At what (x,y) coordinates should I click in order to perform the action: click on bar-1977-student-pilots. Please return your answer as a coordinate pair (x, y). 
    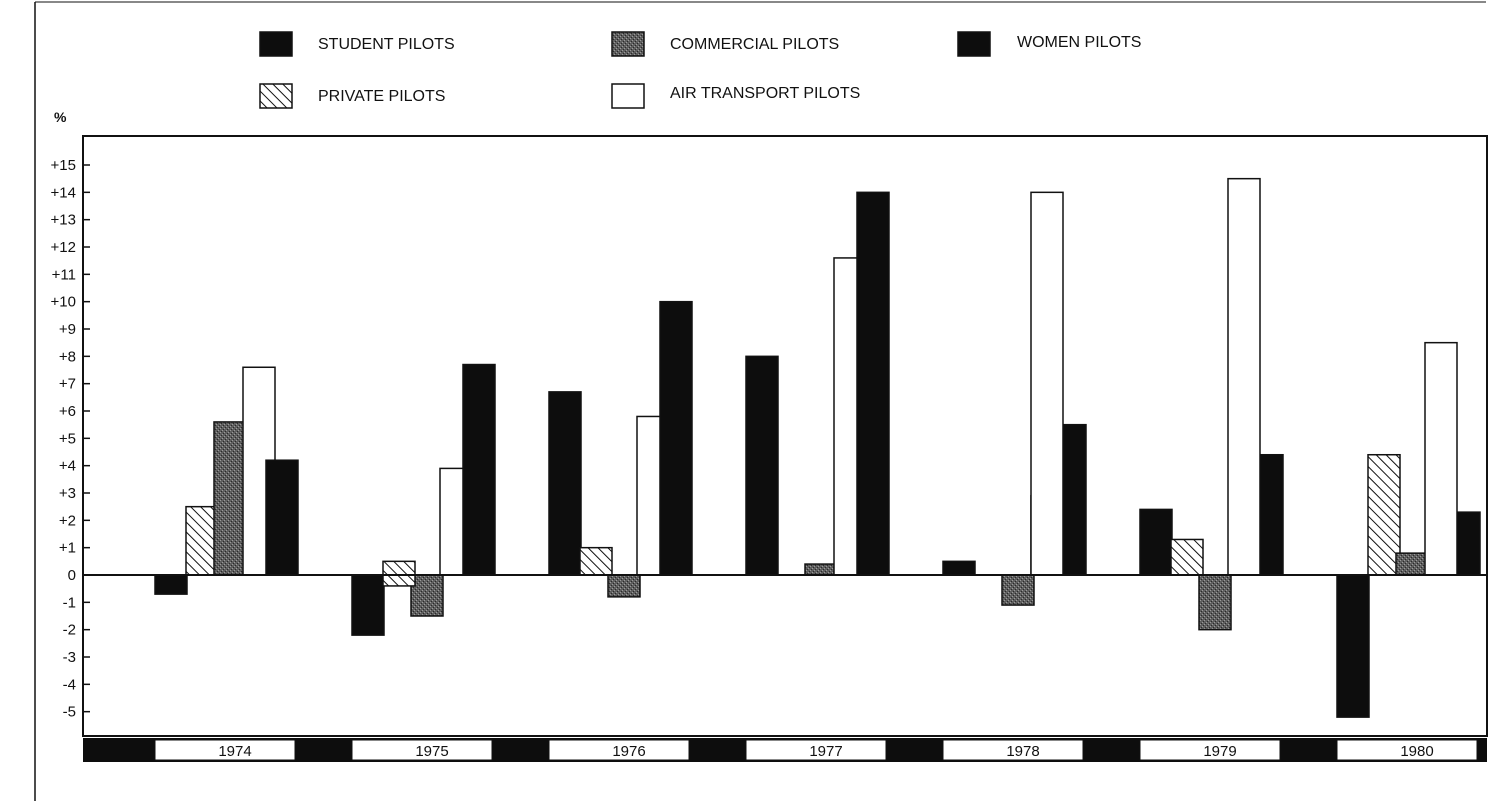
    Looking at the image, I should click on (762, 465).